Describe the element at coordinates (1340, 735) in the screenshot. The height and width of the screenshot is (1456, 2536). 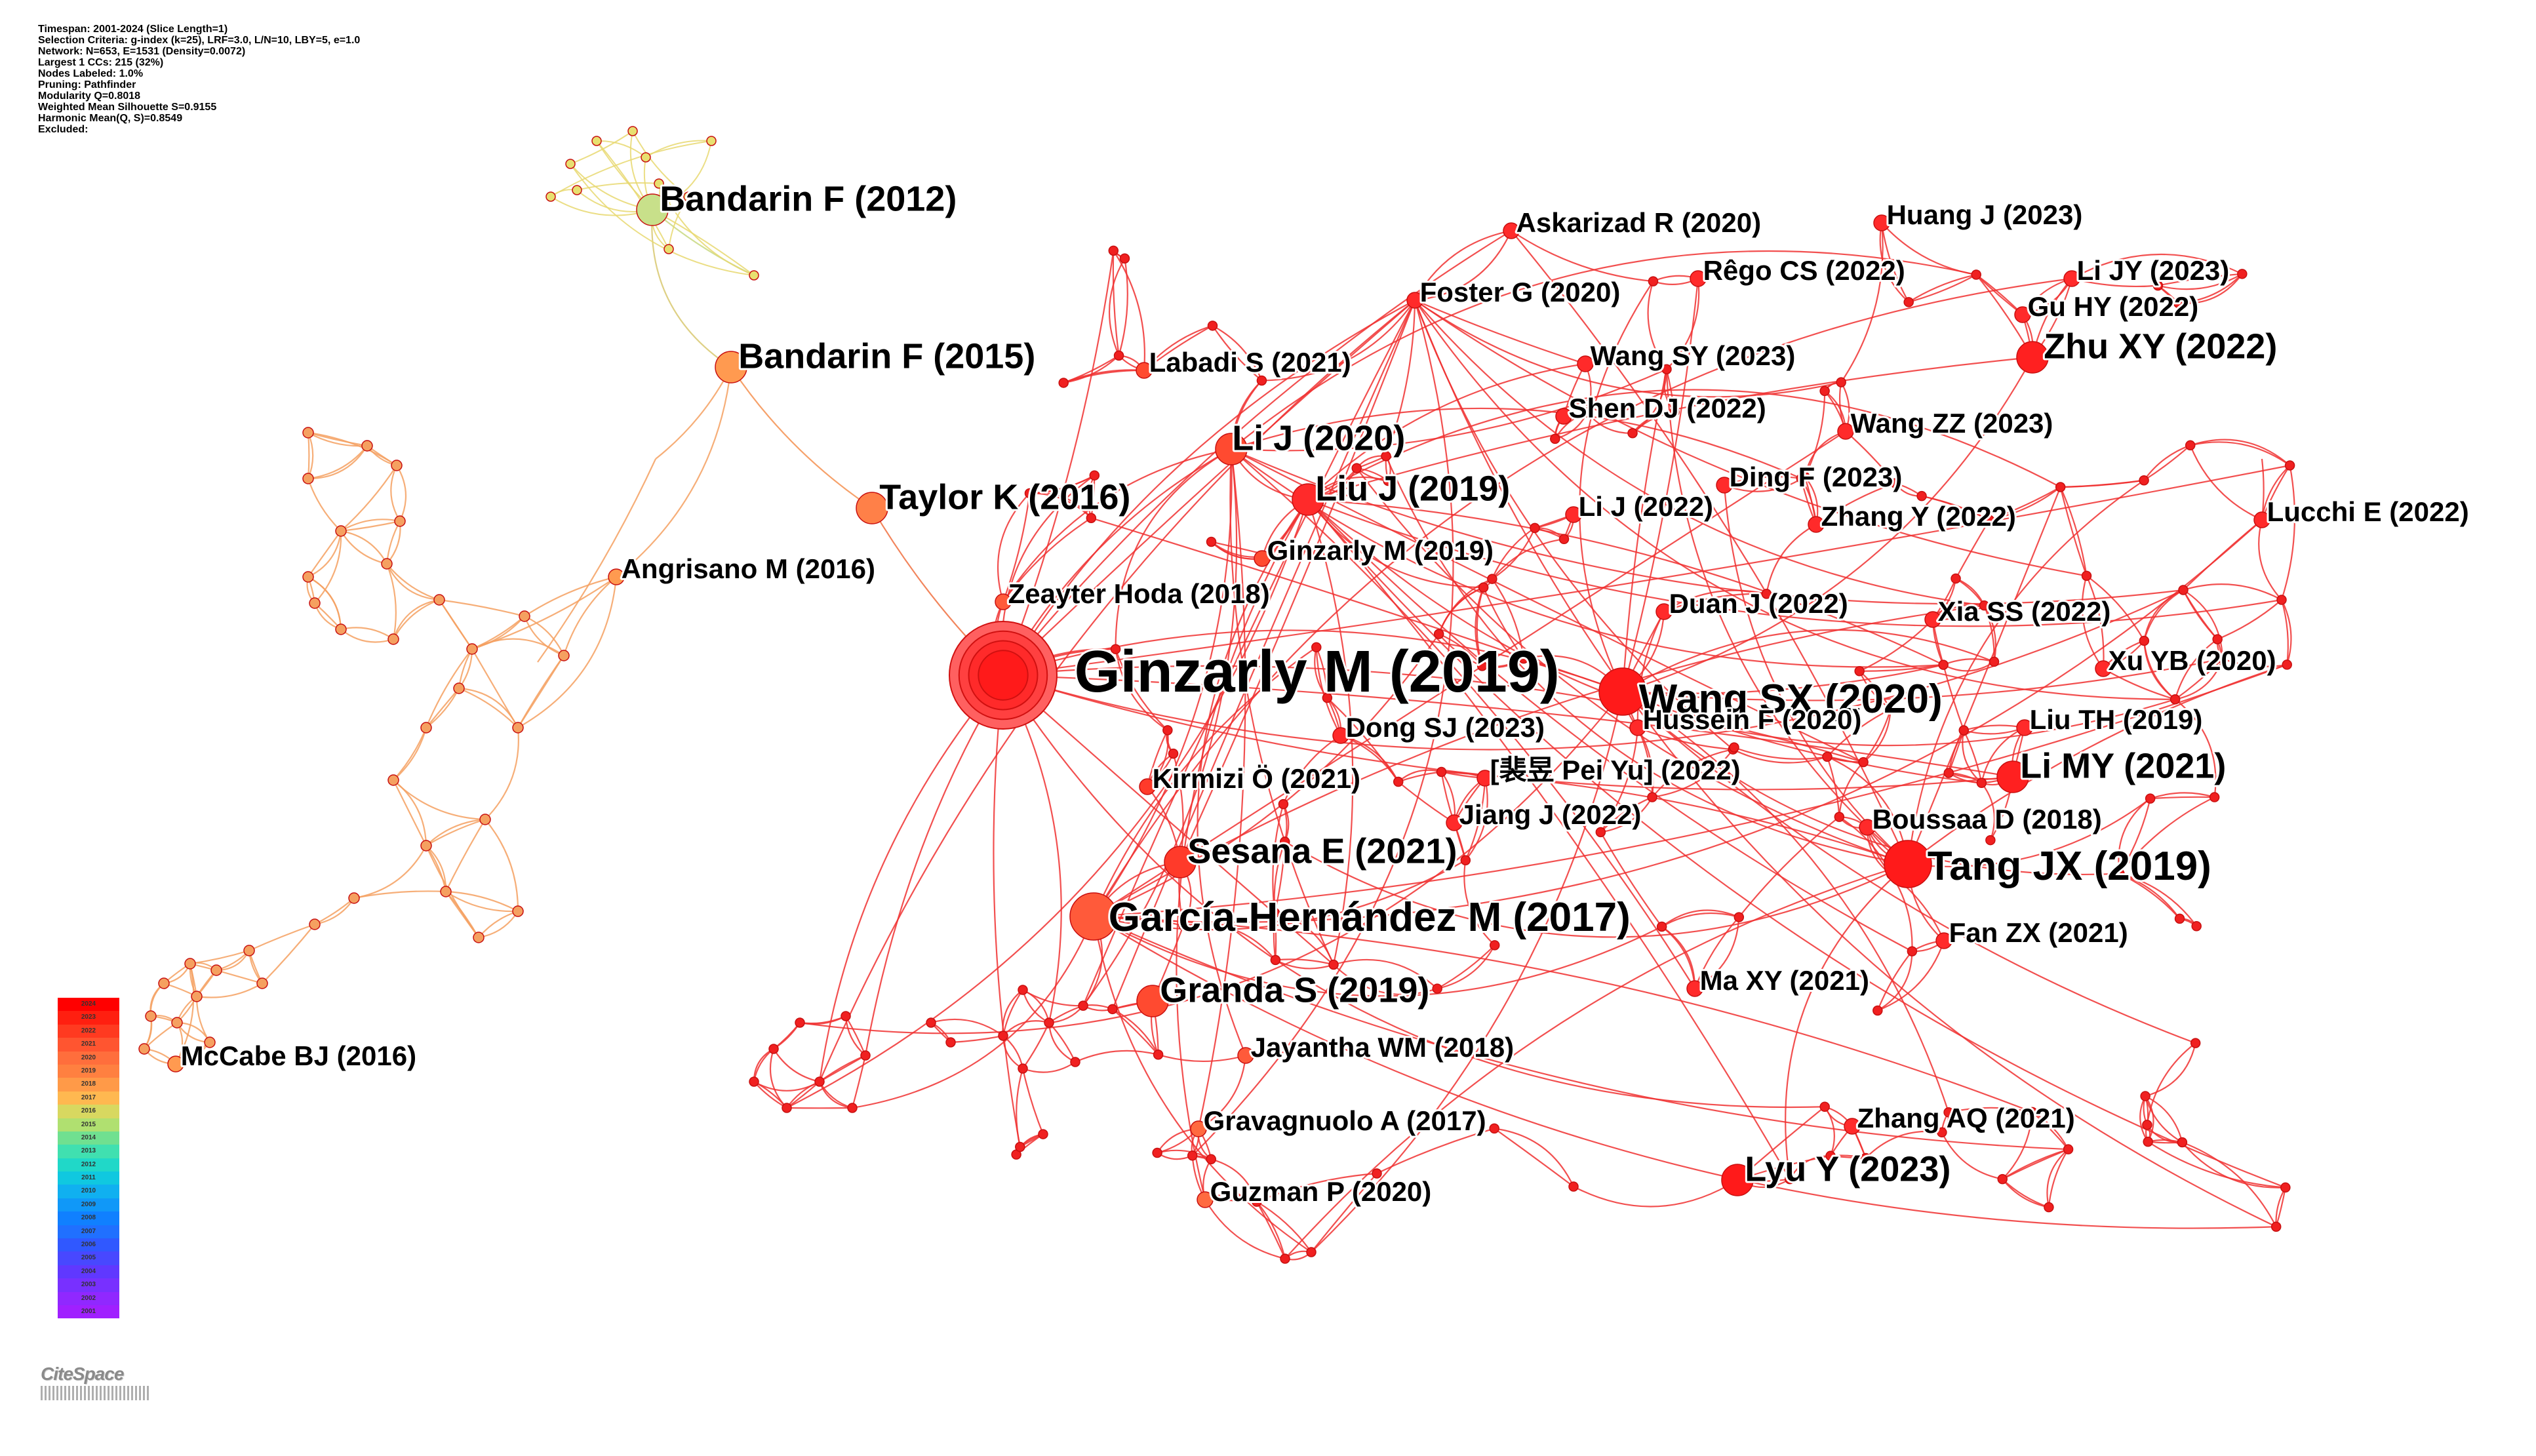
I see `node-dongsj2023` at that location.